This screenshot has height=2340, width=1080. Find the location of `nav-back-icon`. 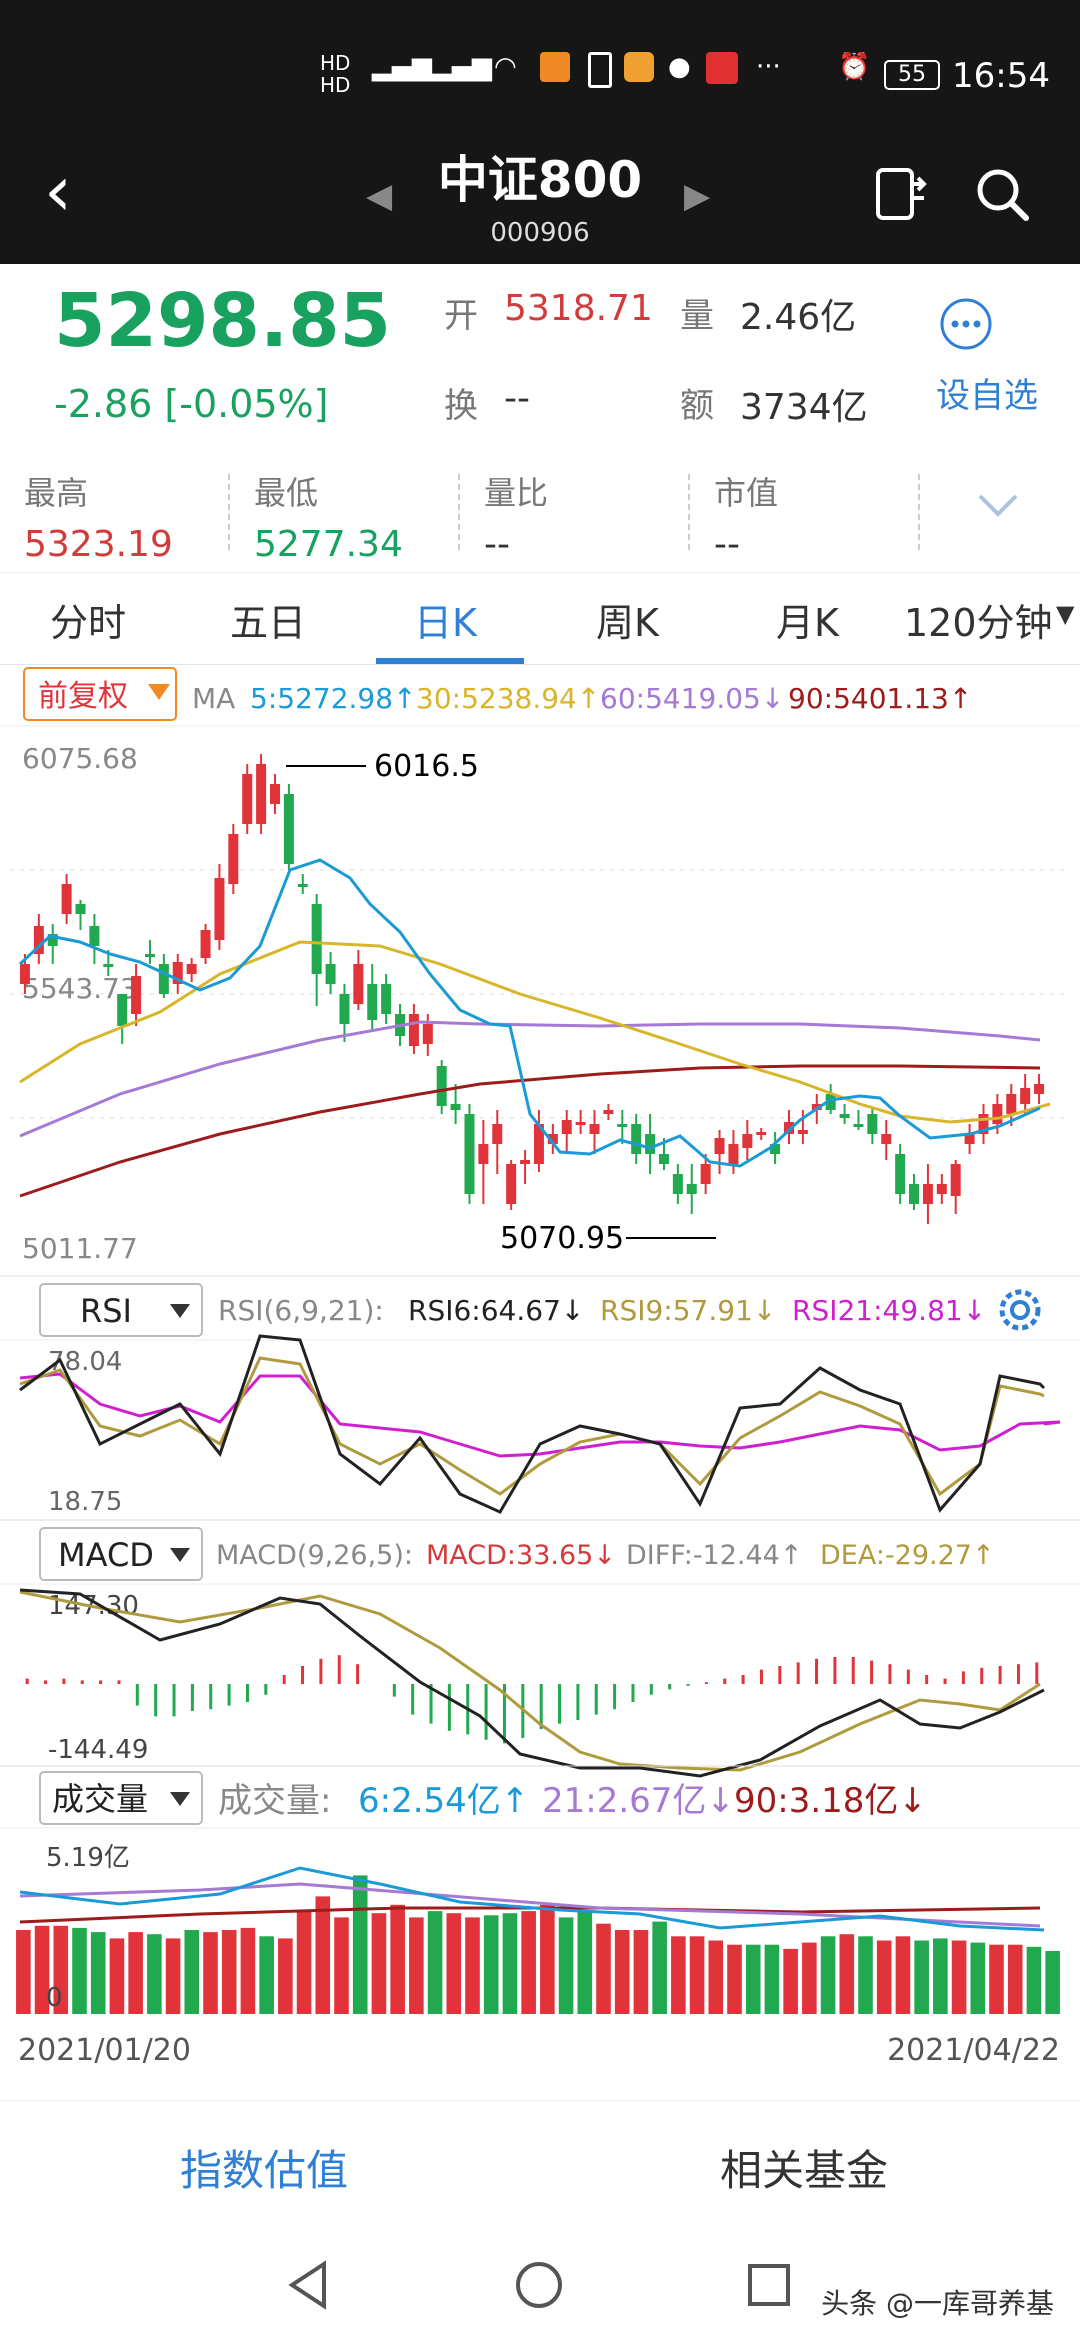

nav-back-icon is located at coordinates (308, 2285).